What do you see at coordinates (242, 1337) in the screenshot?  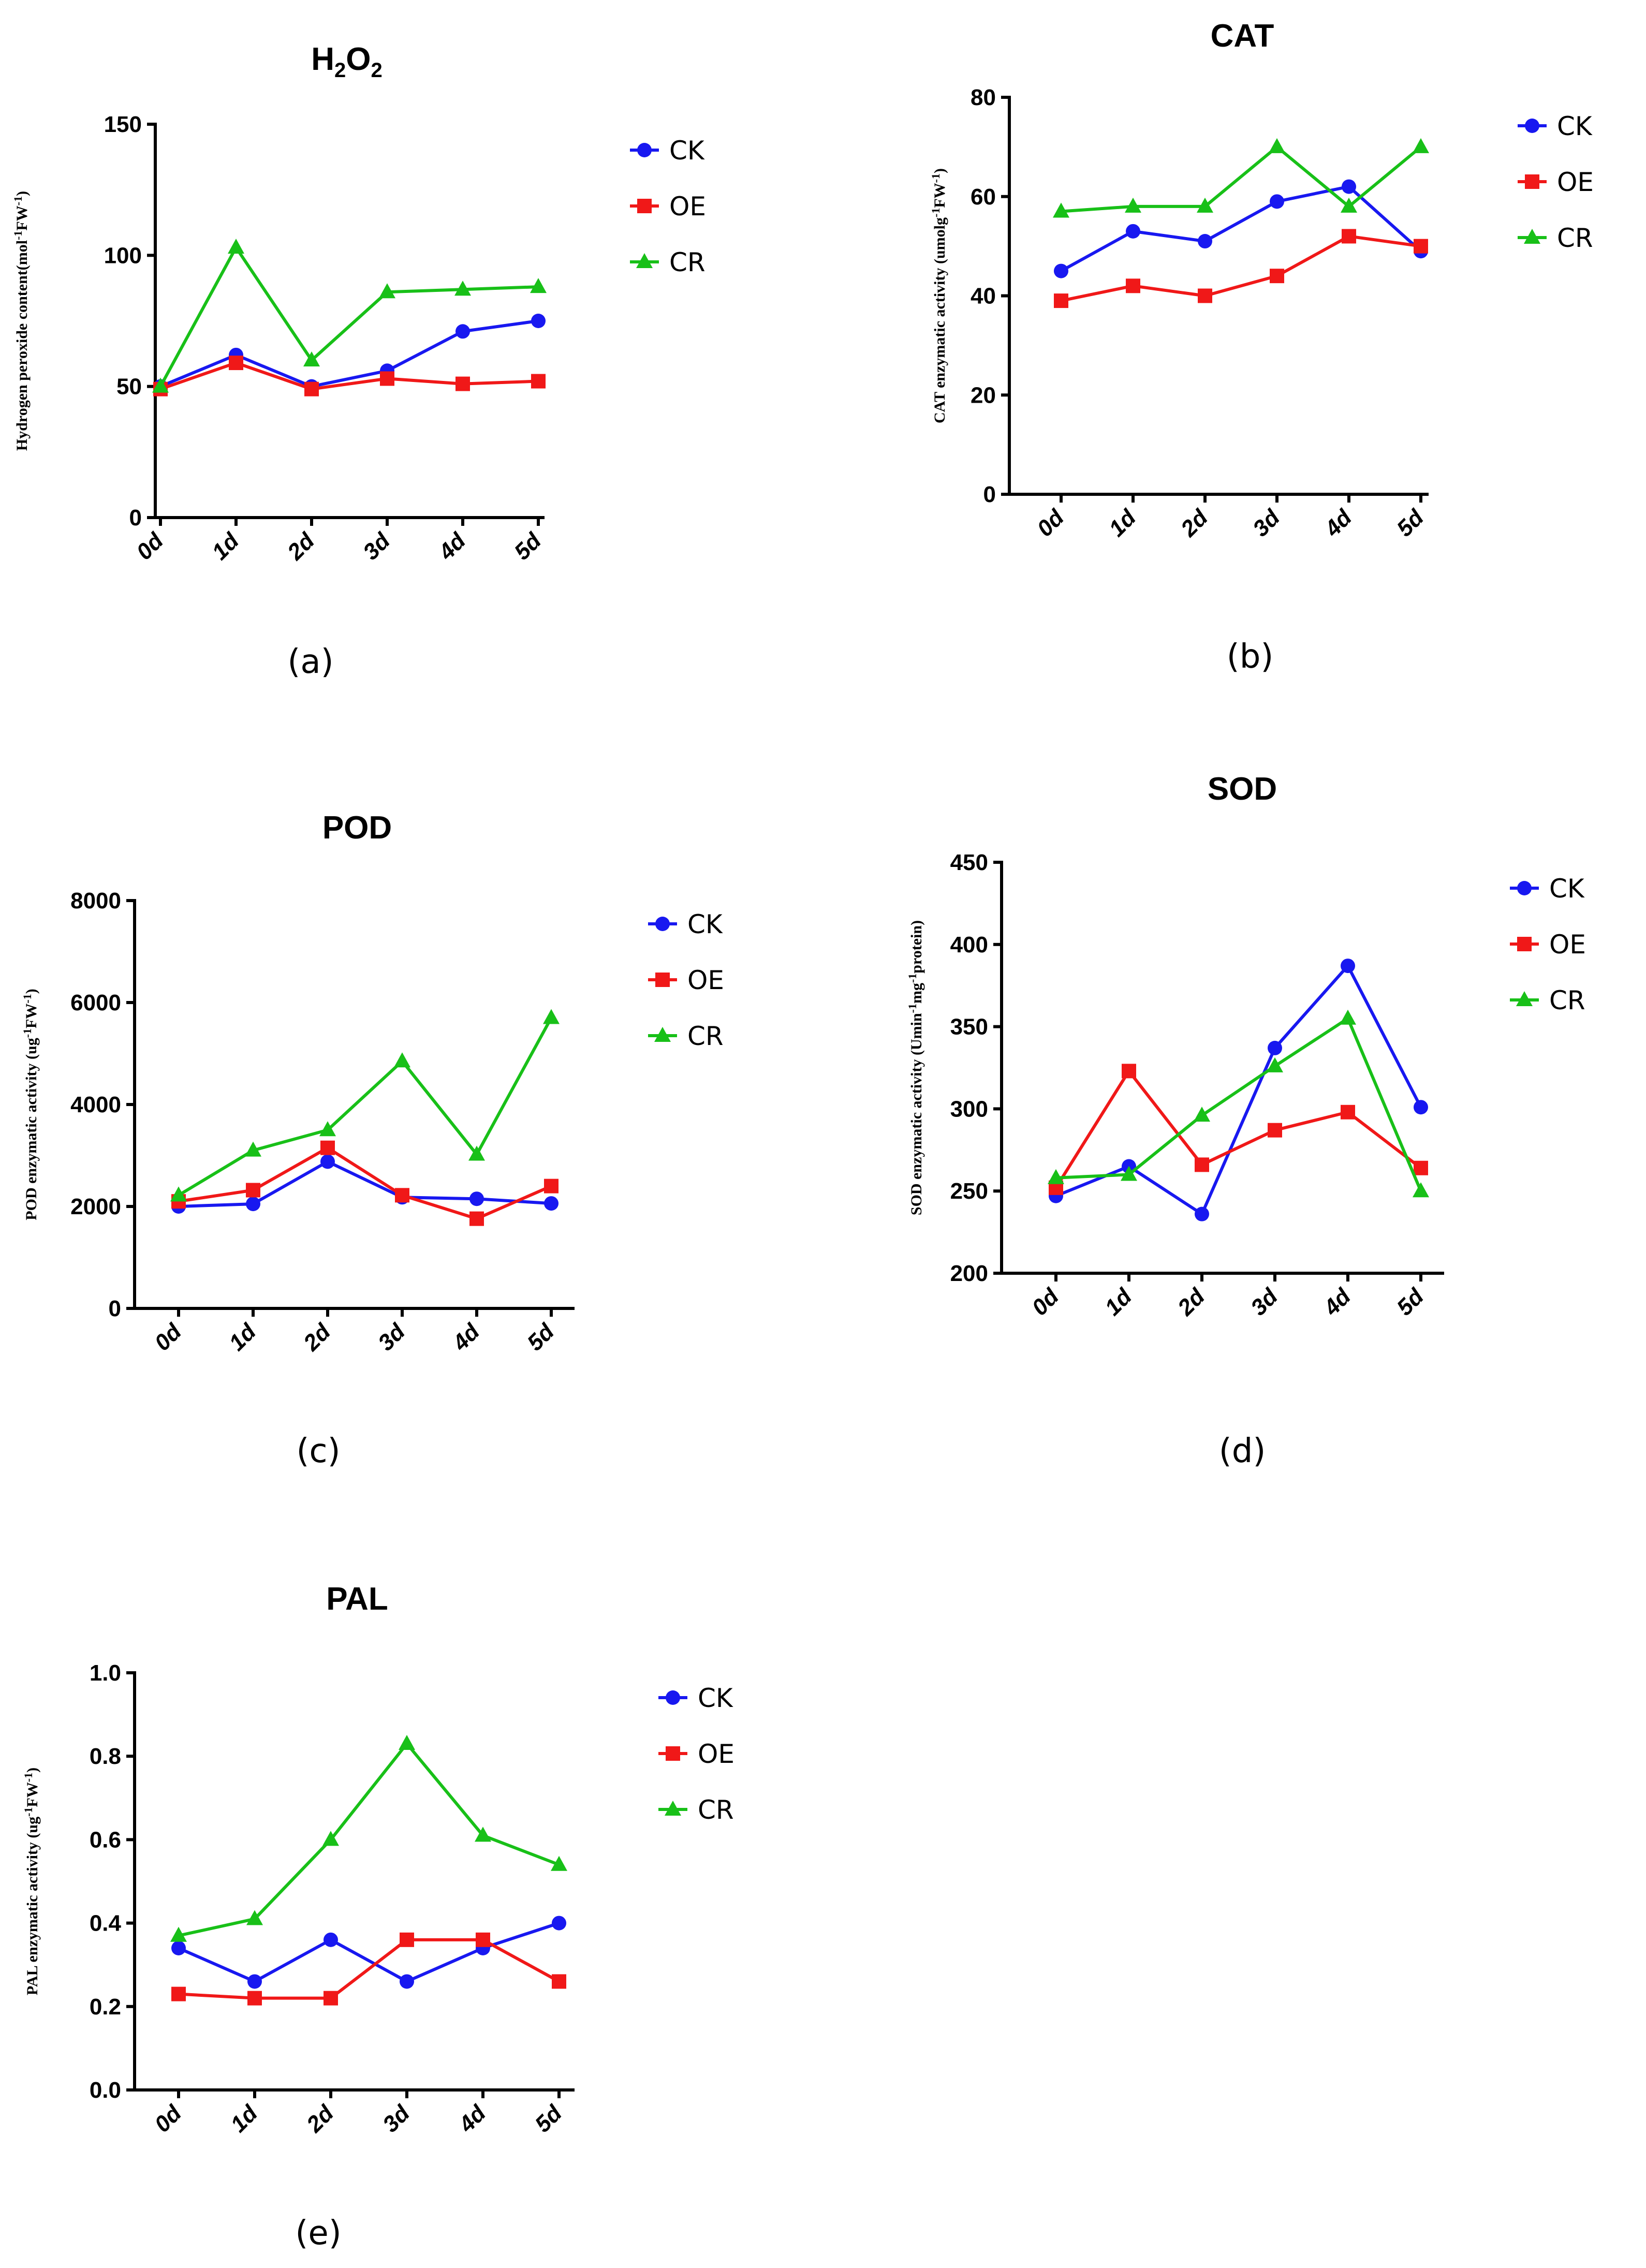 I see `x-tick-label: 1d` at bounding box center [242, 1337].